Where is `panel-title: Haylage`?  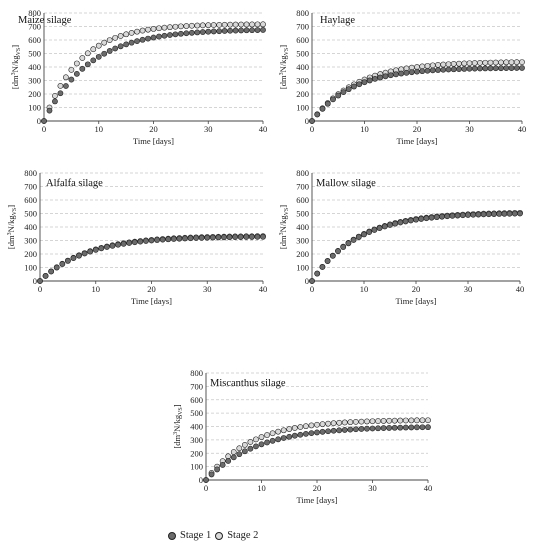 panel-title: Haylage is located at coordinates (337, 20).